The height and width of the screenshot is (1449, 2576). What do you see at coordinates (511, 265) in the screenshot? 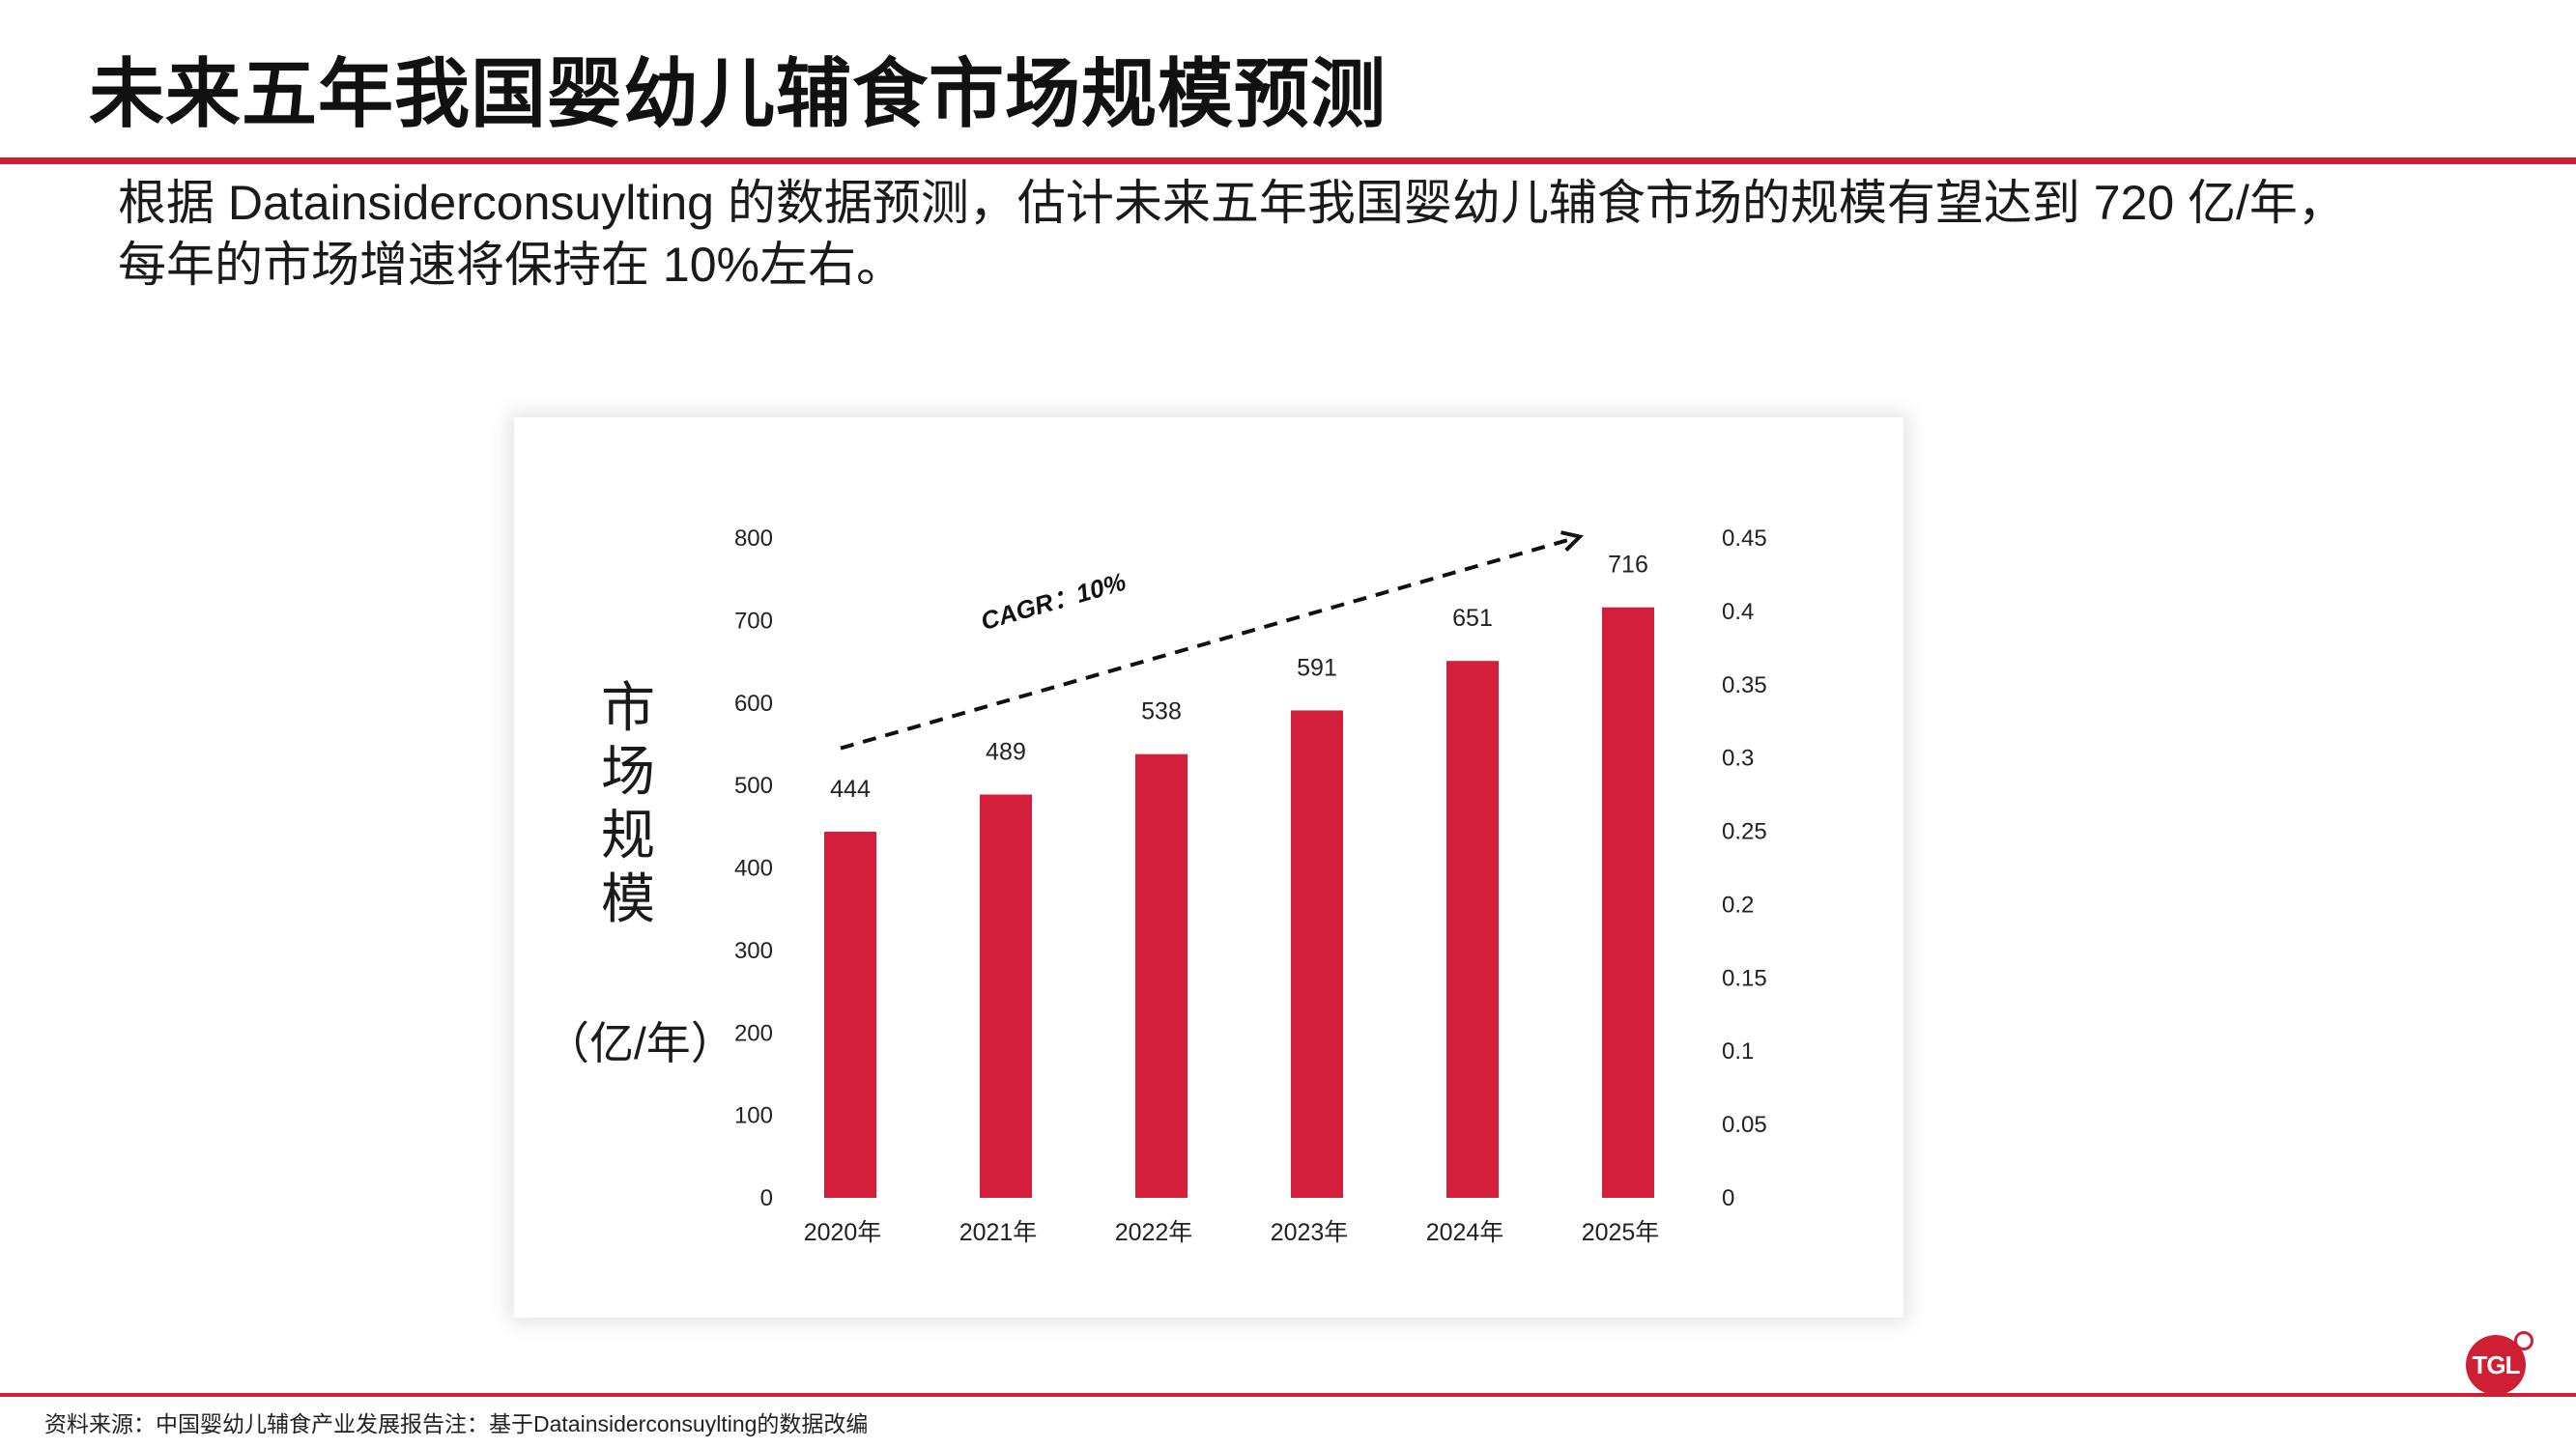
I see `intro-line-2: 每年的市场增速将保持在 10%左右。` at bounding box center [511, 265].